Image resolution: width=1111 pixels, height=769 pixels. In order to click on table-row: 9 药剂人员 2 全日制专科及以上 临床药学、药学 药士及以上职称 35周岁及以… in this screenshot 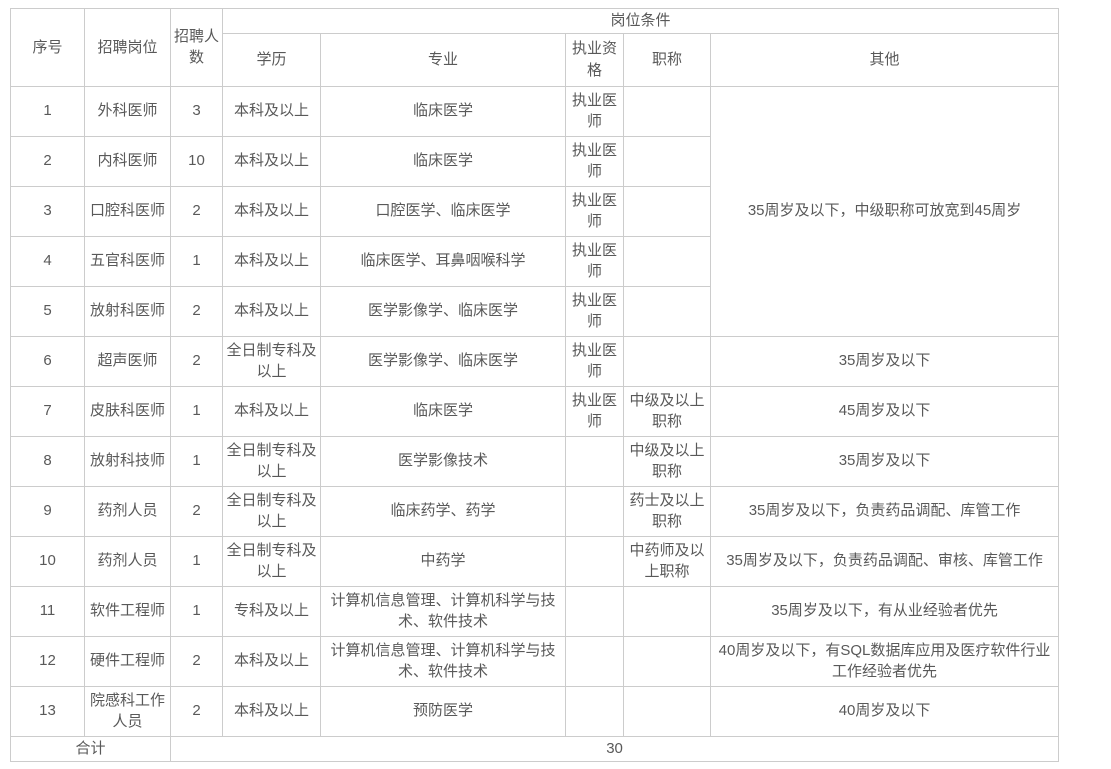, I will do `click(535, 511)`.